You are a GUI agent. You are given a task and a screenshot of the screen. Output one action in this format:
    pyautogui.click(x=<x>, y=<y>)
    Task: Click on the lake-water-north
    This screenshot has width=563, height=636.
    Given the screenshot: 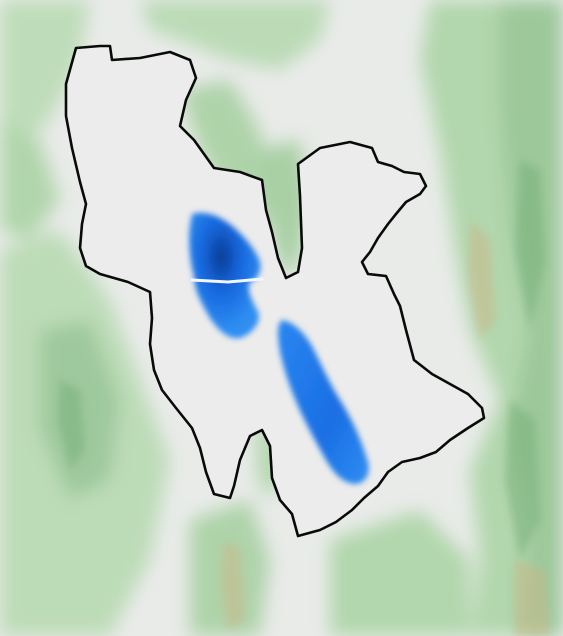 What is the action you would take?
    pyautogui.click(x=225, y=275)
    